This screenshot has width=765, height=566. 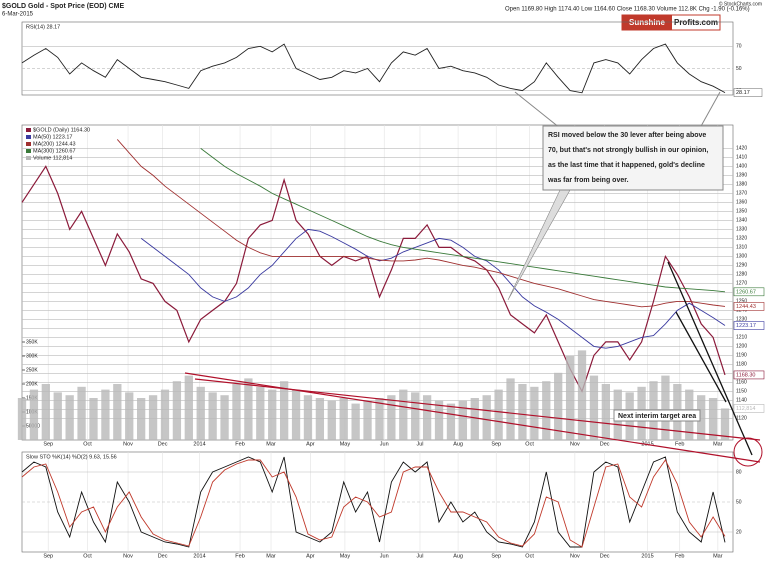 I want to click on x-tick-label: Apr, so click(x=310, y=556).